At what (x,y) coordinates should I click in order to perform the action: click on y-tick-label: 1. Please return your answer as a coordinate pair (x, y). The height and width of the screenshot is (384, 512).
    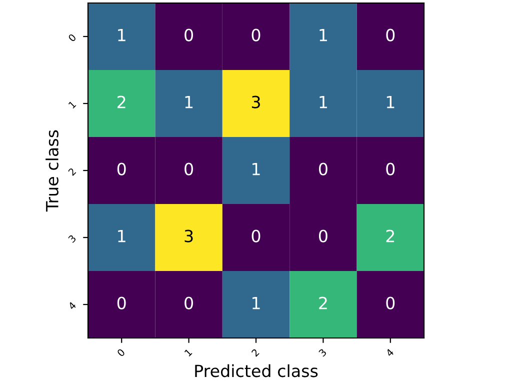
    Looking at the image, I should click on (72, 104).